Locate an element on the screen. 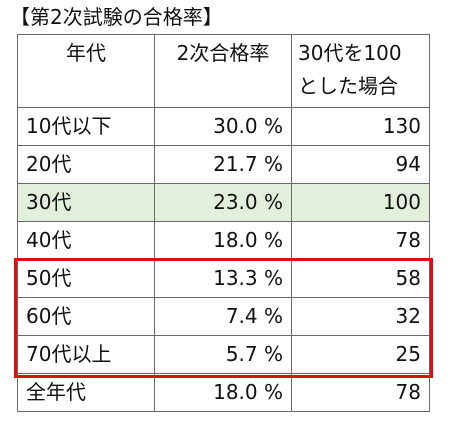  table-row: 40代 18.0 % 78 is located at coordinates (223, 240).